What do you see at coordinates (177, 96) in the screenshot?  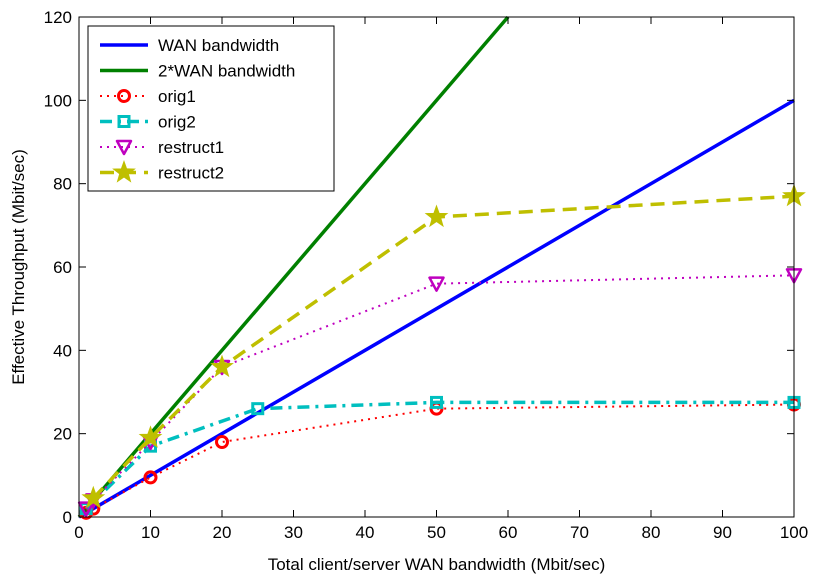 I see `legend-label-orig1: orig1` at bounding box center [177, 96].